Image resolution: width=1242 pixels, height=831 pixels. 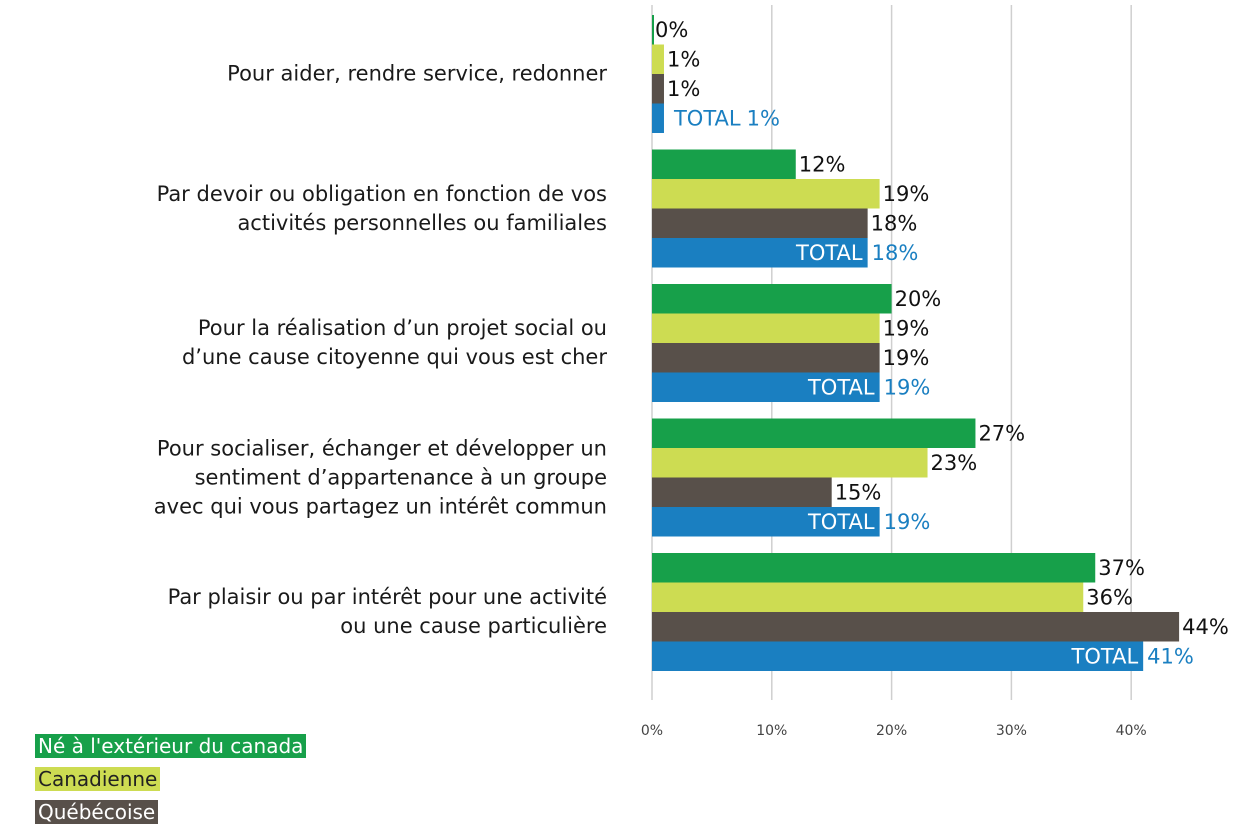 What do you see at coordinates (1011, 731) in the screenshot?
I see `x-tick-label: 30%` at bounding box center [1011, 731].